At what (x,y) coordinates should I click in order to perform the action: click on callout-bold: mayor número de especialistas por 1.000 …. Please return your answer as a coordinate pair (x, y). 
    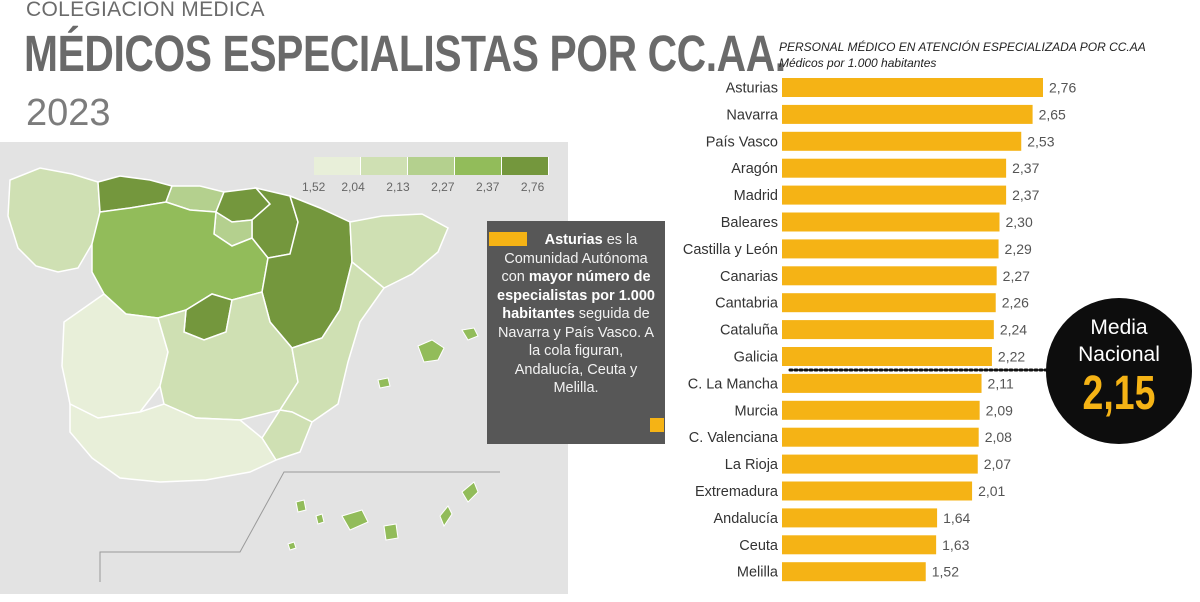
    Looking at the image, I should click on (576, 295).